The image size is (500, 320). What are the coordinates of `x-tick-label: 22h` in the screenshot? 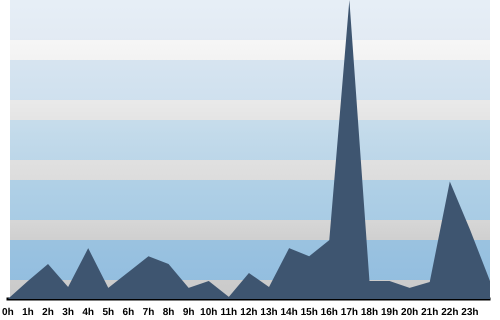 It's located at (449, 312).